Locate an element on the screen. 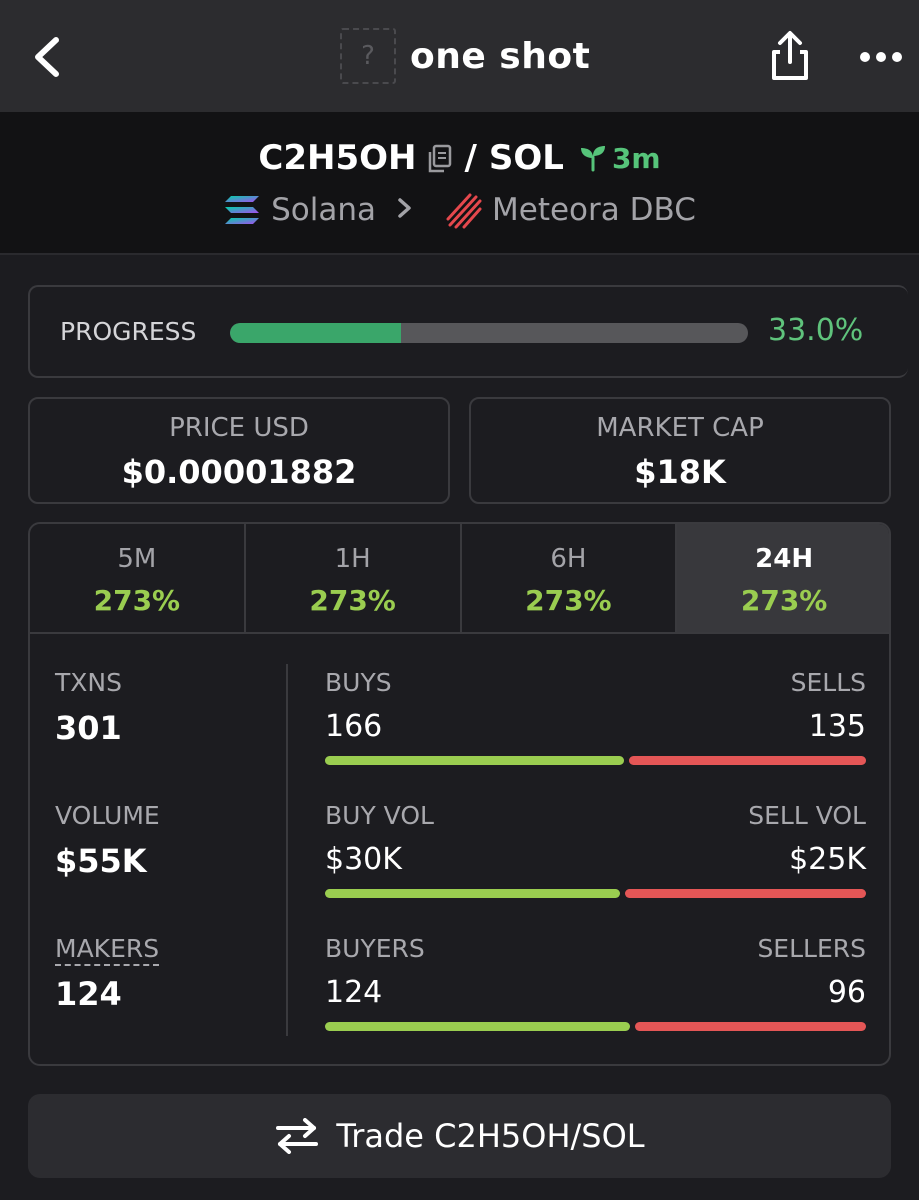 This screenshot has height=1200, width=919. pair-age-value: 3m is located at coordinates (636, 158).